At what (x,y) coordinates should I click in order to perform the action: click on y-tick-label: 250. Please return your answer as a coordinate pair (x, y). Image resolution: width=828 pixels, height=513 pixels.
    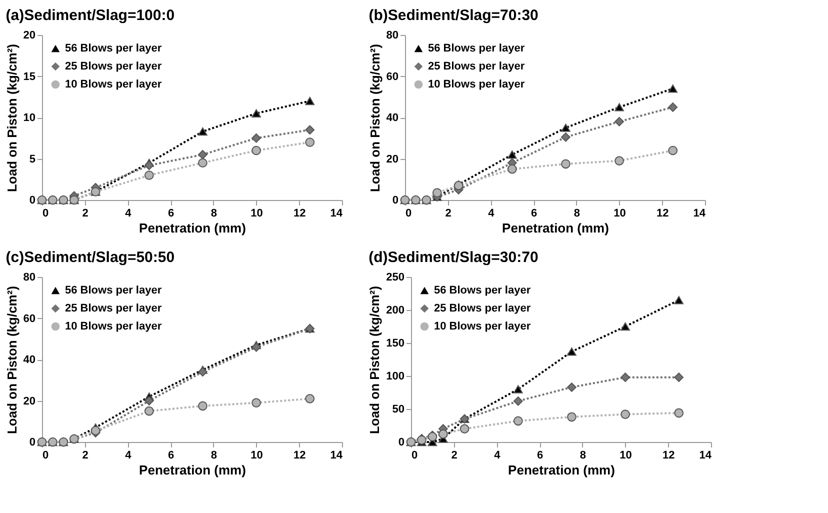
    Looking at the image, I should click on (395, 278).